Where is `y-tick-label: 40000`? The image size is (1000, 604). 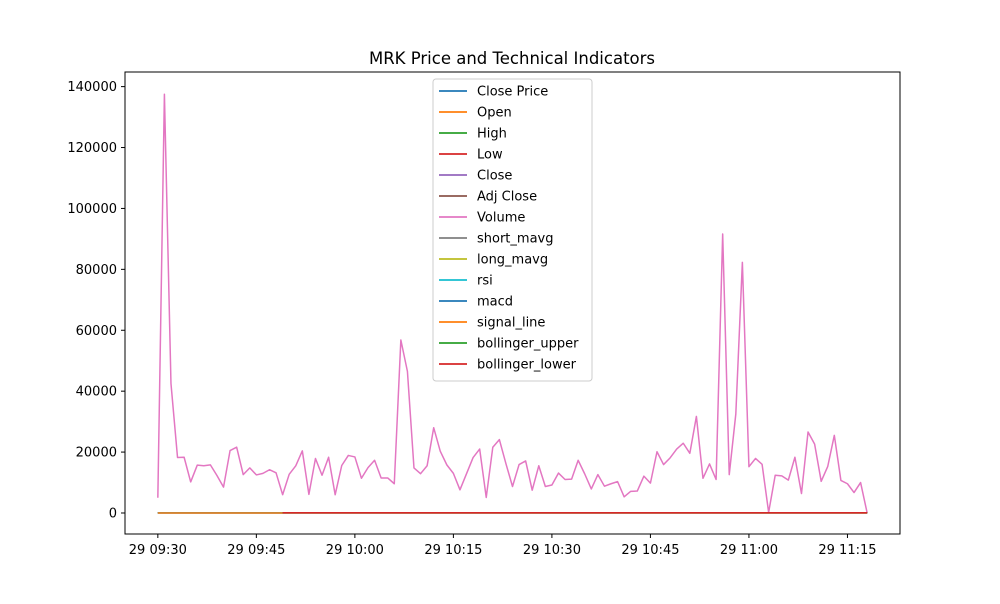
y-tick-label: 40000 is located at coordinates (96, 392).